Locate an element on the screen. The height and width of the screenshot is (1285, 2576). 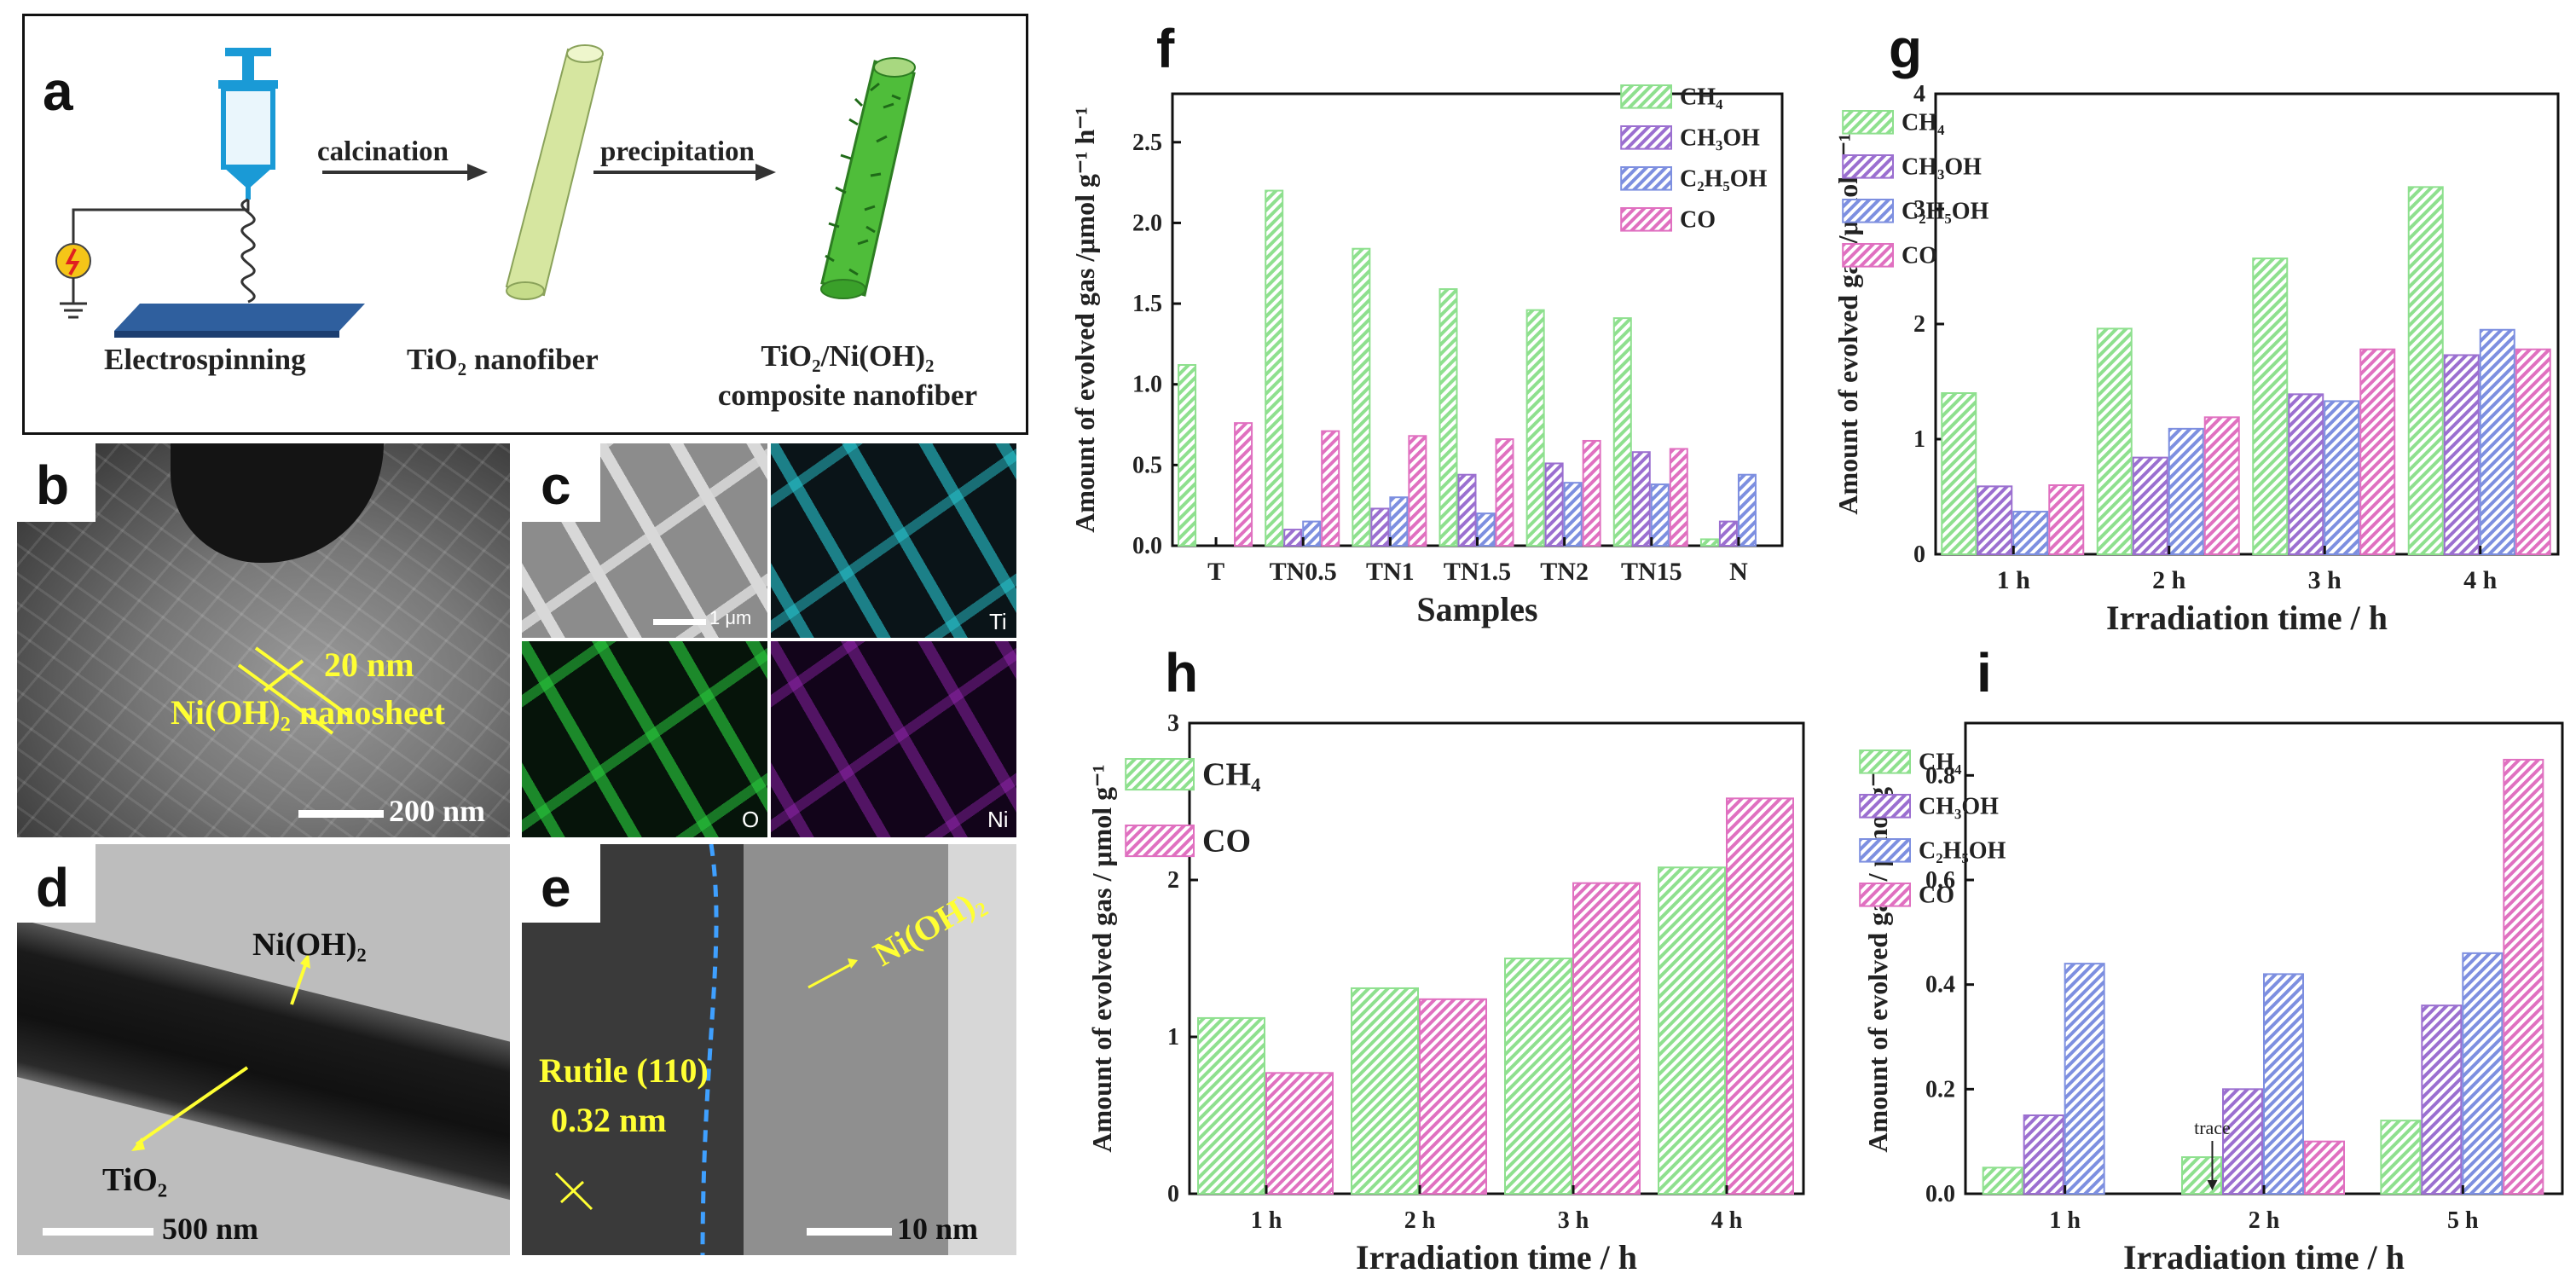
label-spacing: 0.32 nm is located at coordinates (609, 1120).